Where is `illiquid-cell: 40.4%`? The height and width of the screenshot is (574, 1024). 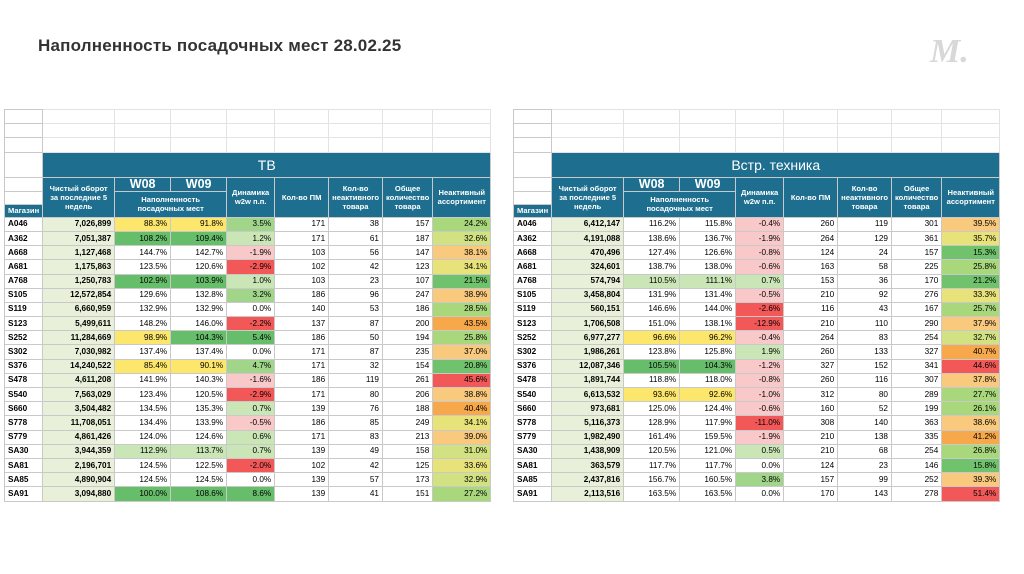 illiquid-cell: 40.4% is located at coordinates (462, 409).